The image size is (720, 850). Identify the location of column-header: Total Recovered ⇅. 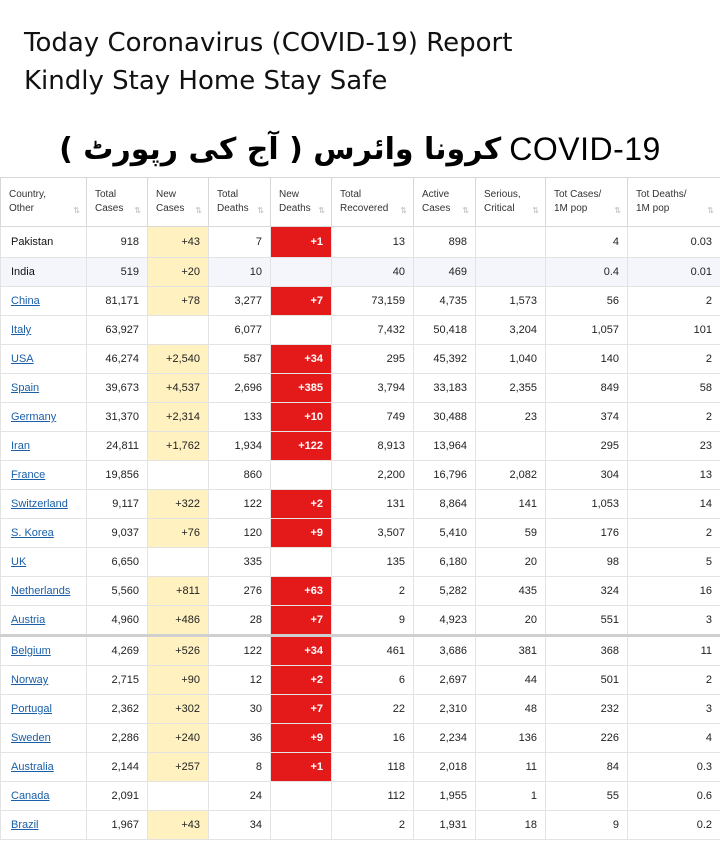
(372, 202).